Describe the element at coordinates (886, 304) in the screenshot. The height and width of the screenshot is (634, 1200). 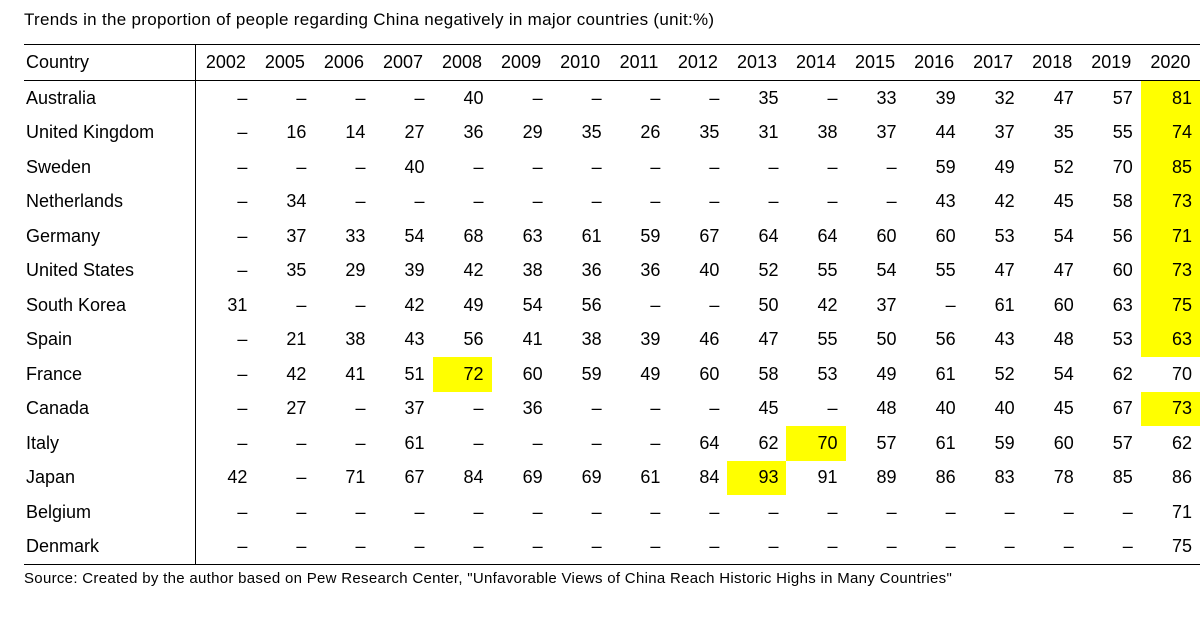
I see `value-cell: 37` at that location.